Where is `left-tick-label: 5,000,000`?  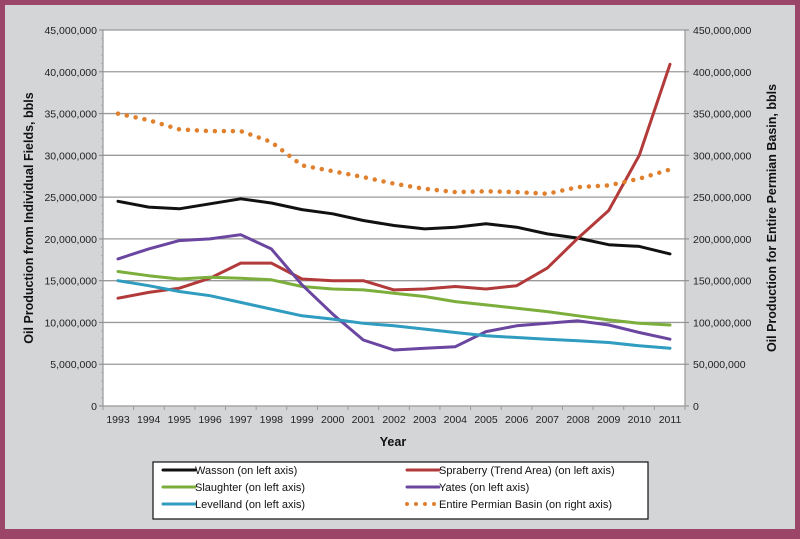 left-tick-label: 5,000,000 is located at coordinates (73, 365).